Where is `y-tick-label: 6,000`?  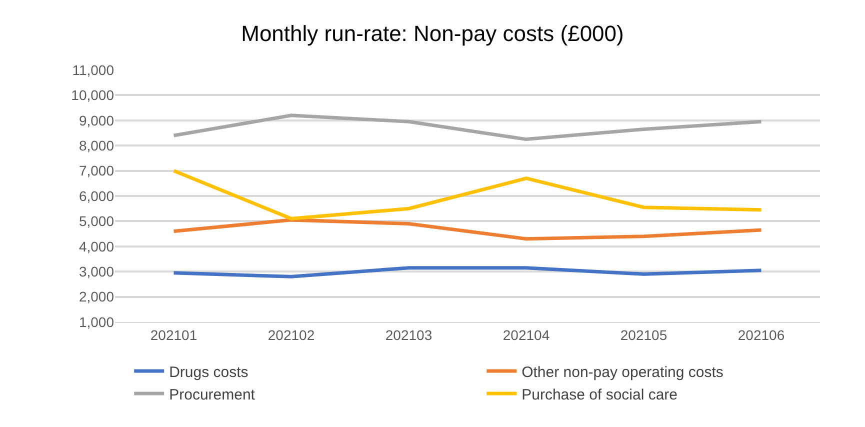 y-tick-label: 6,000 is located at coordinates (96, 196).